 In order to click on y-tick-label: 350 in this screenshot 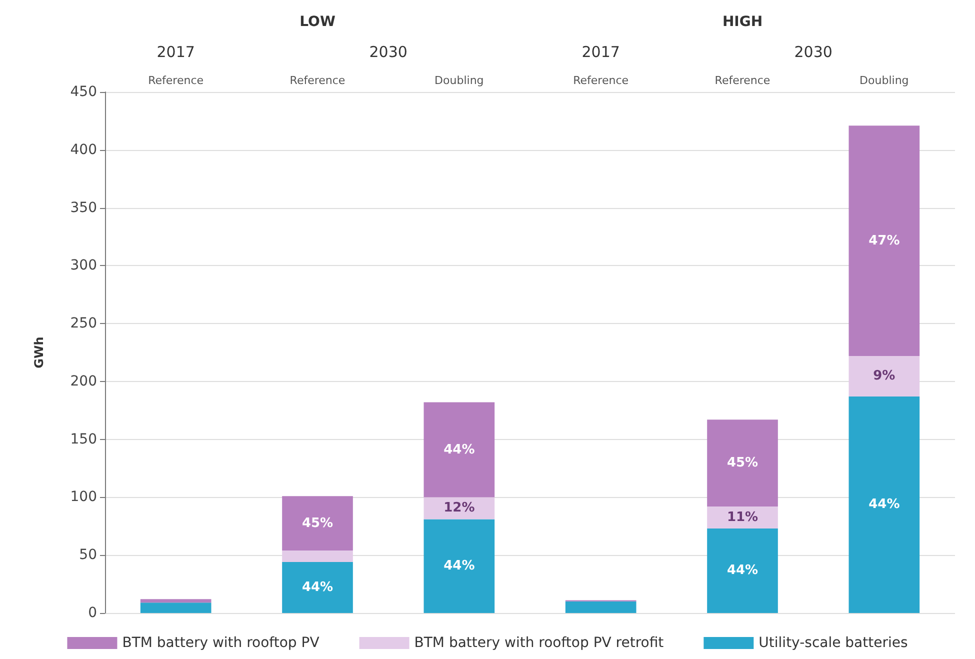, I will do `click(83, 208)`.